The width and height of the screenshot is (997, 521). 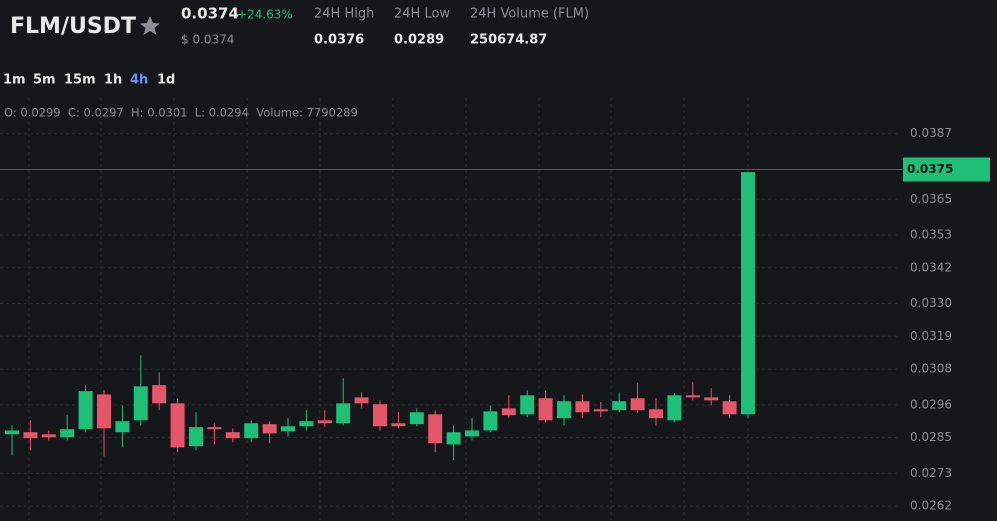 I want to click on y-tick-label: 0.0308, so click(x=931, y=369).